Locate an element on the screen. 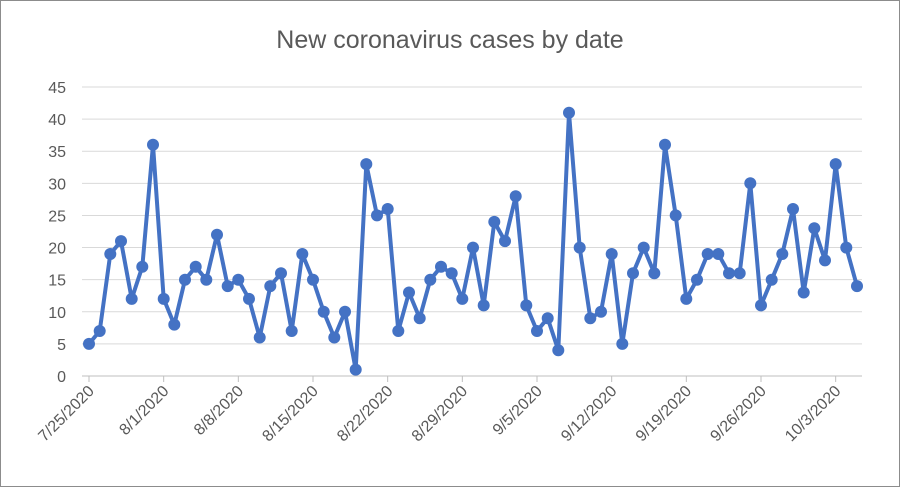 The image size is (900, 487). x-tick-label: 8/1/2020 is located at coordinates (144, 411).